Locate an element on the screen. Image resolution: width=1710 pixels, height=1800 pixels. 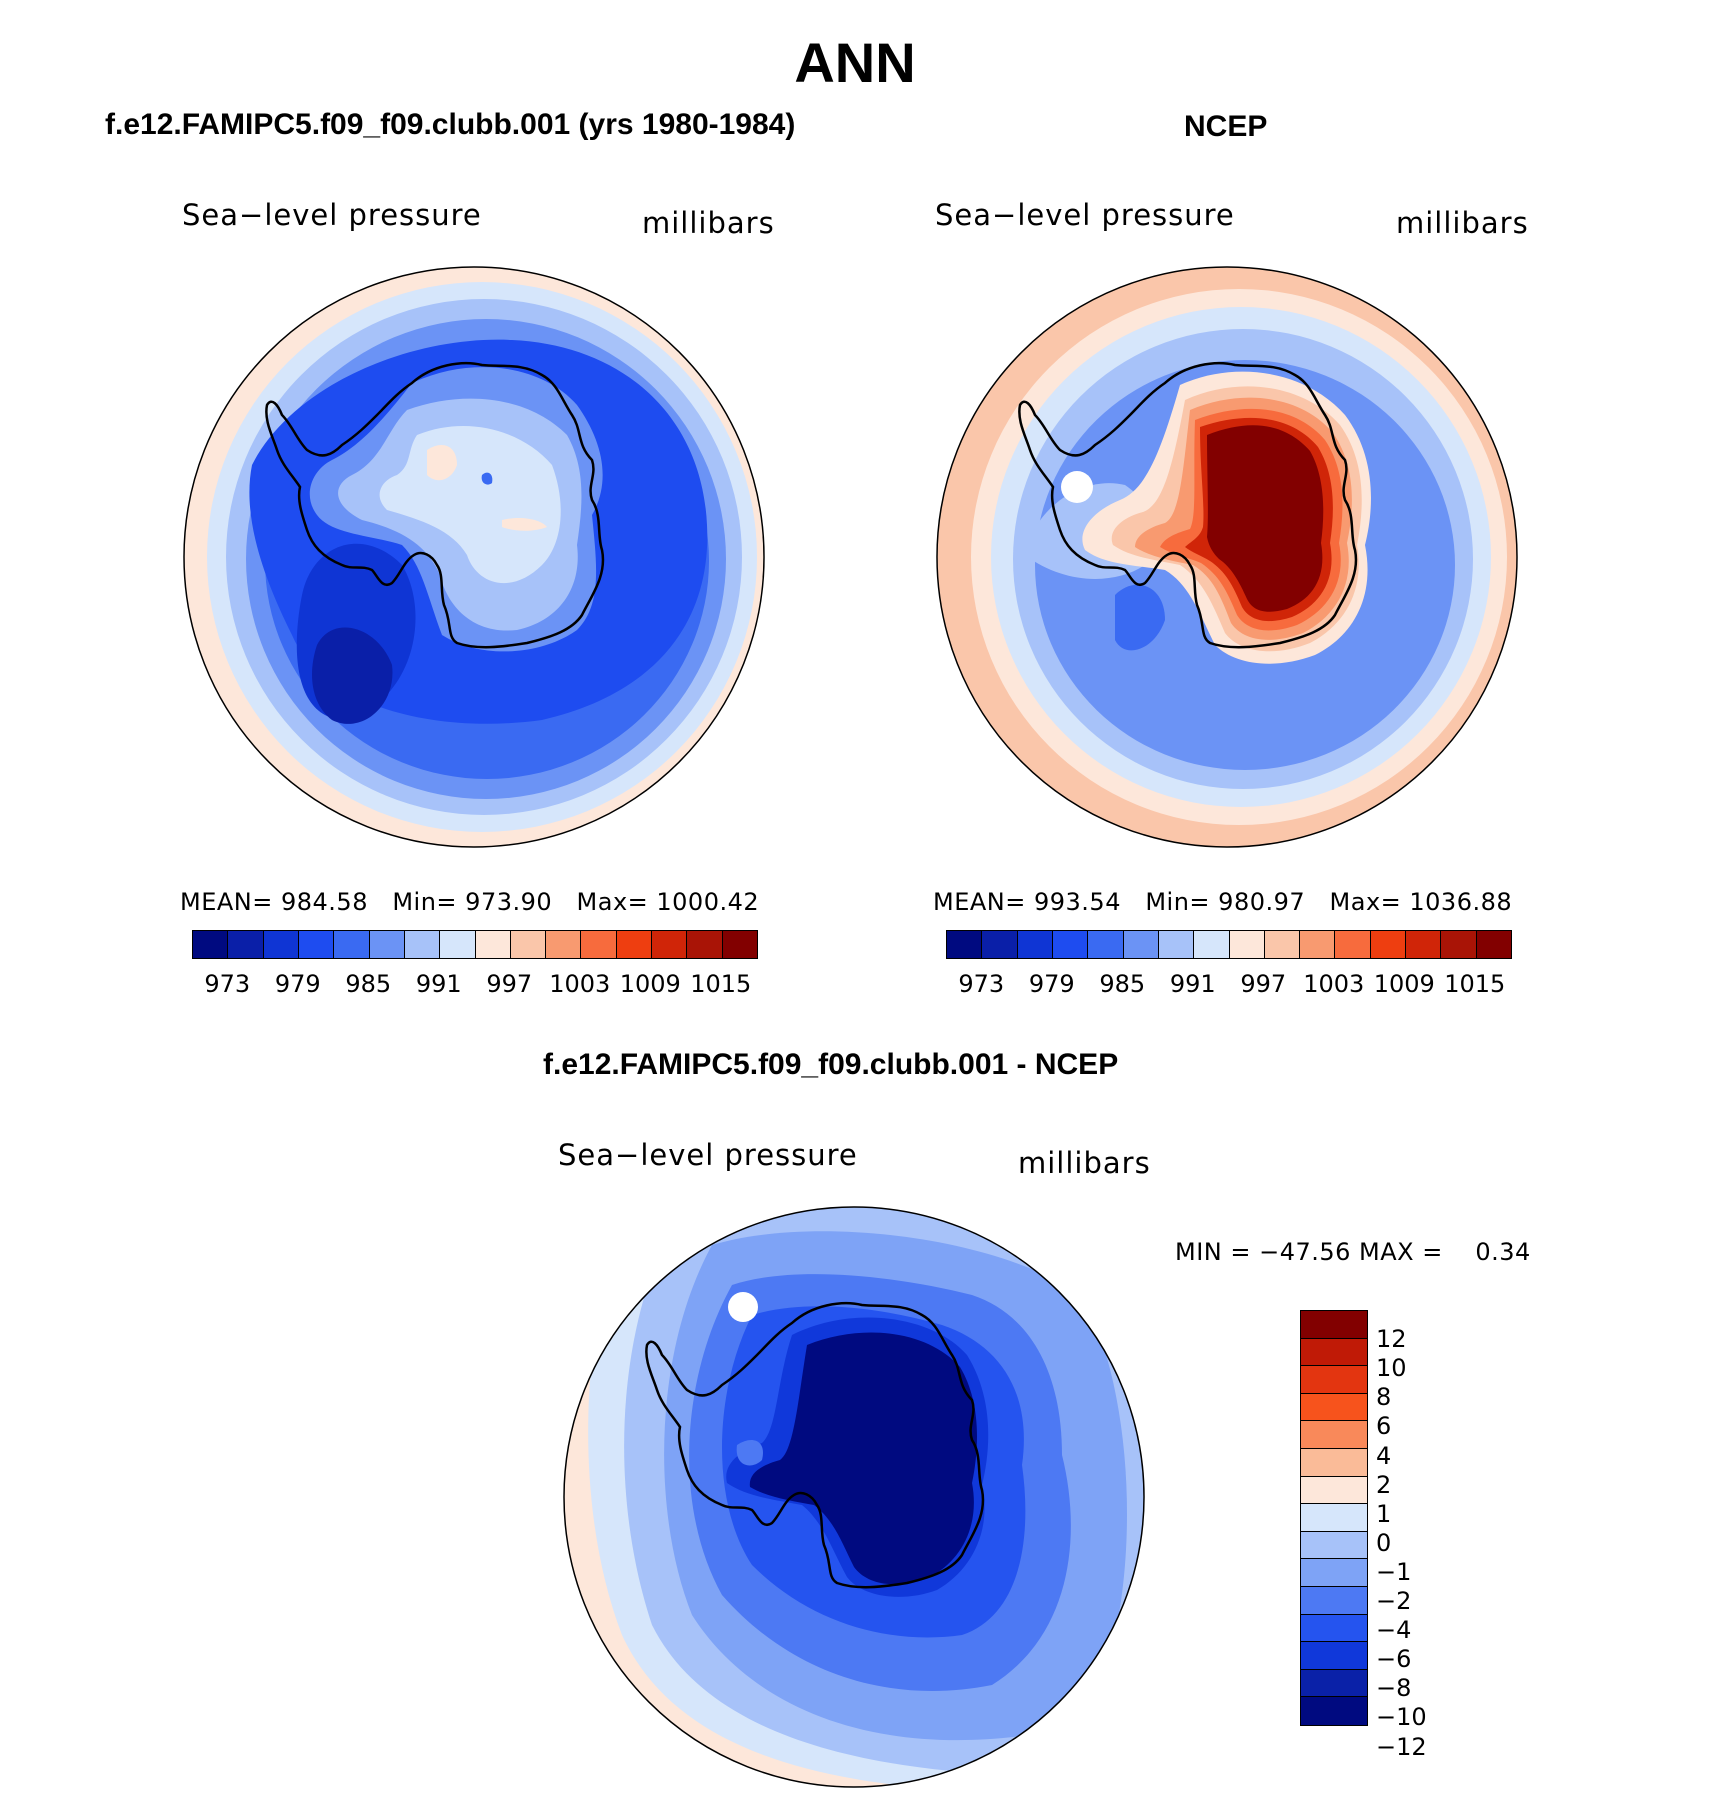
diff-colorbar-label: 6 is located at coordinates (1384, 1426).